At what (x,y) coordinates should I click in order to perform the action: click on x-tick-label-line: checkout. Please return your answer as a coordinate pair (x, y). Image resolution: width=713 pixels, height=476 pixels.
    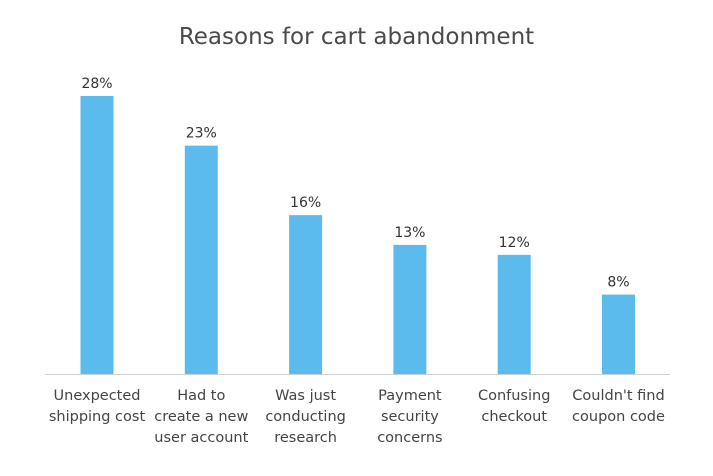
    Looking at the image, I should click on (514, 417).